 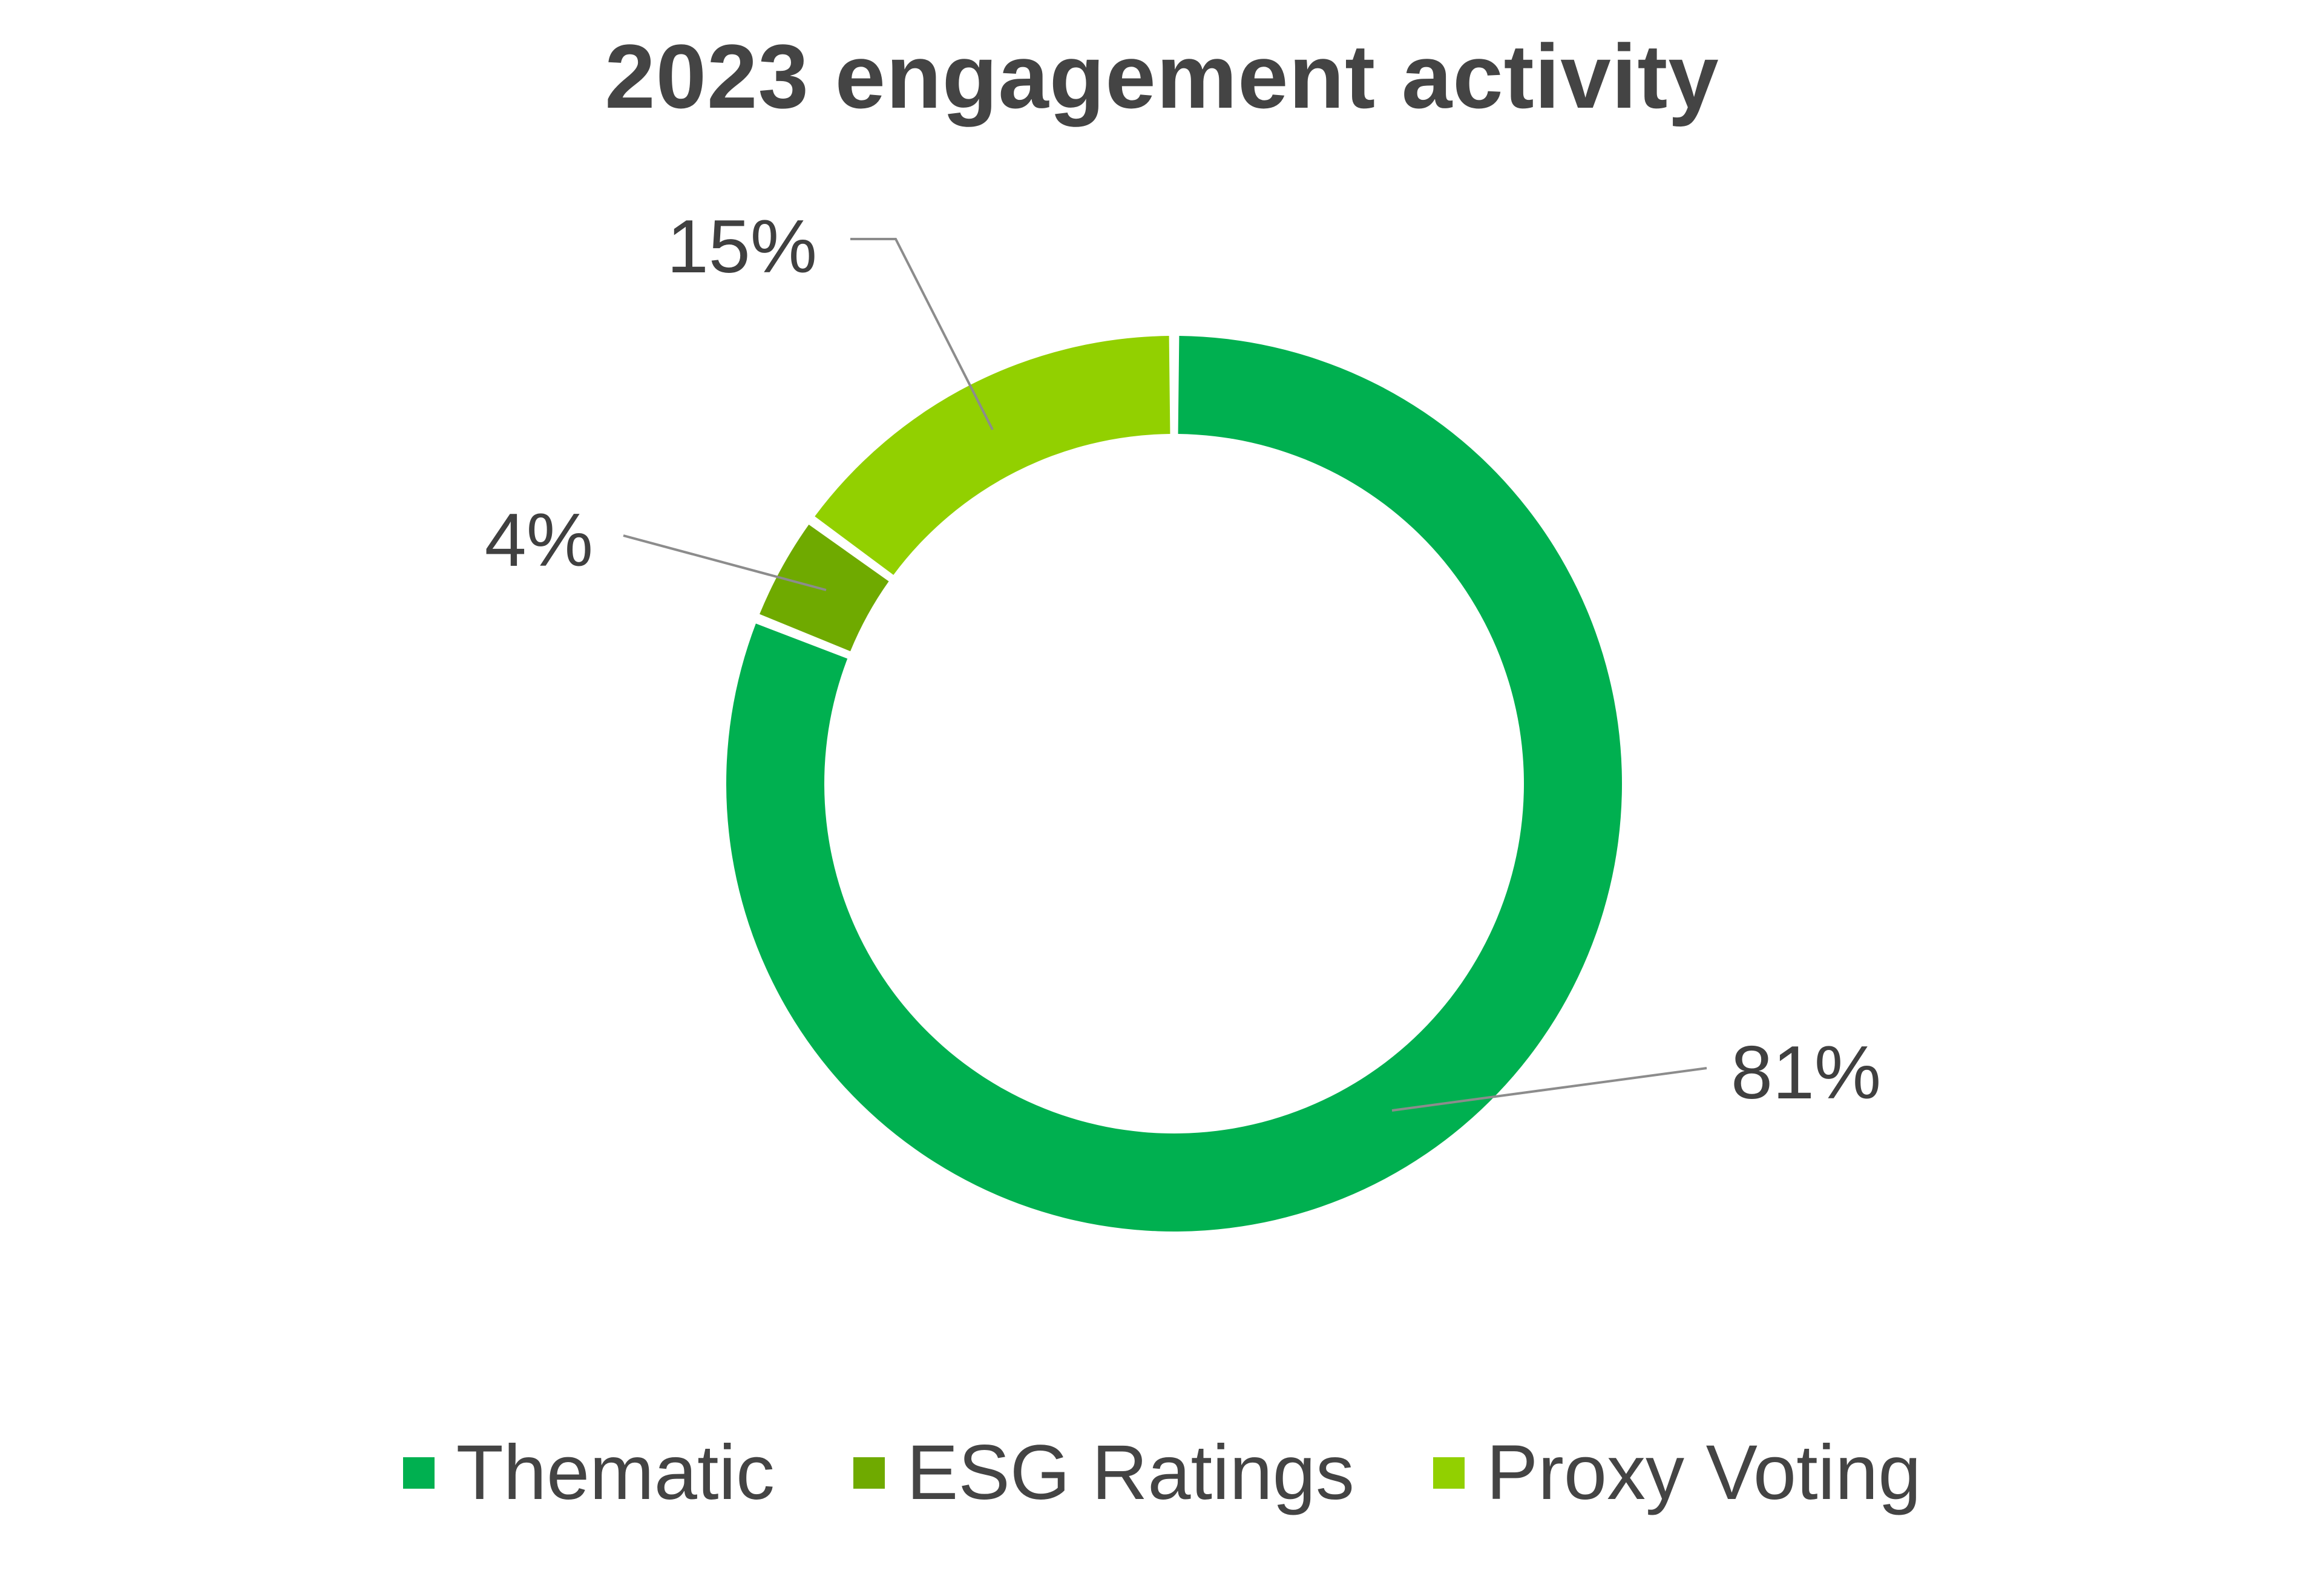 I want to click on leader-line-proxy-voting, so click(x=922, y=334).